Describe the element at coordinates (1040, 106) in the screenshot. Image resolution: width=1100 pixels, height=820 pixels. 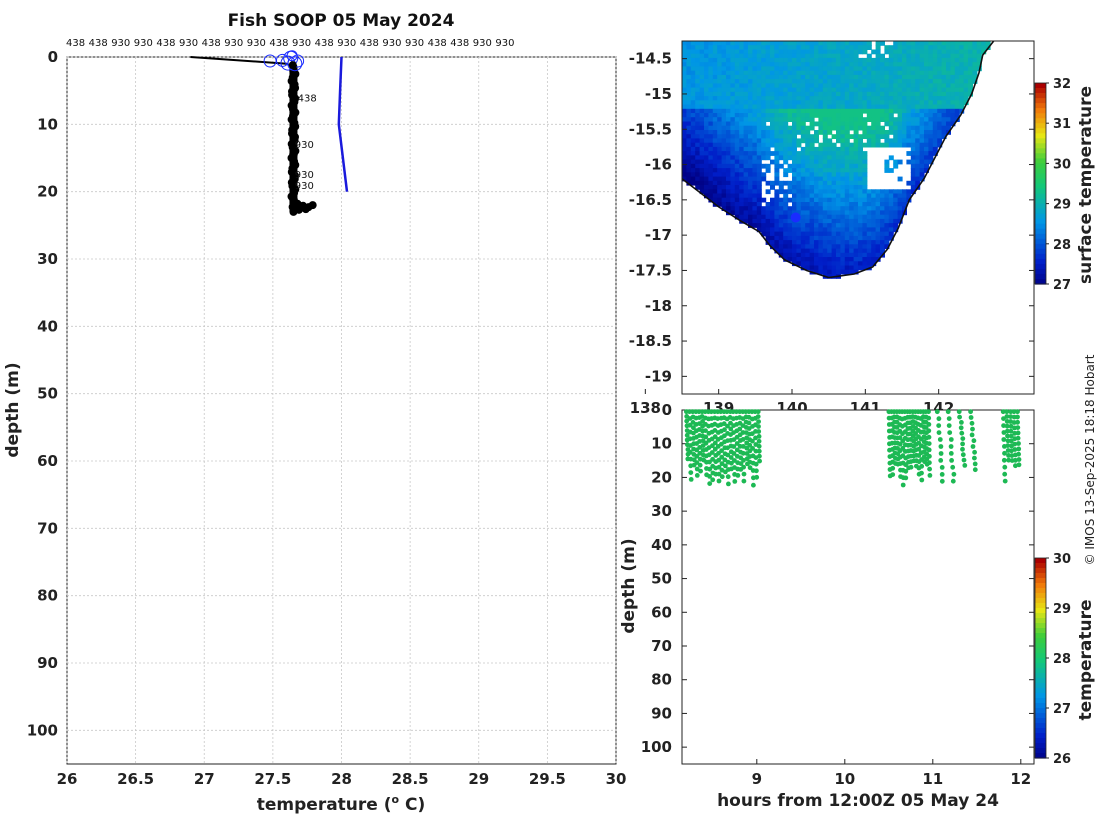
I see `colorbar-segment` at that location.